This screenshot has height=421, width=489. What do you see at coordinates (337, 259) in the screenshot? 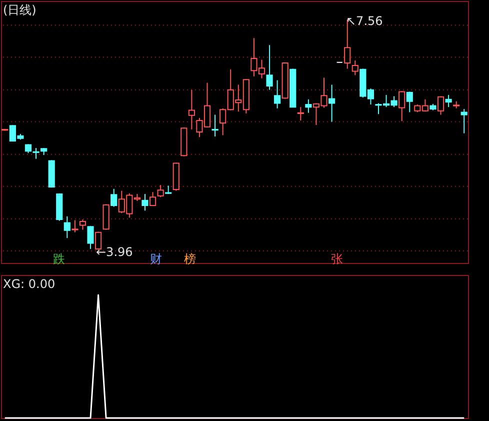
I see `annotation: 张` at bounding box center [337, 259].